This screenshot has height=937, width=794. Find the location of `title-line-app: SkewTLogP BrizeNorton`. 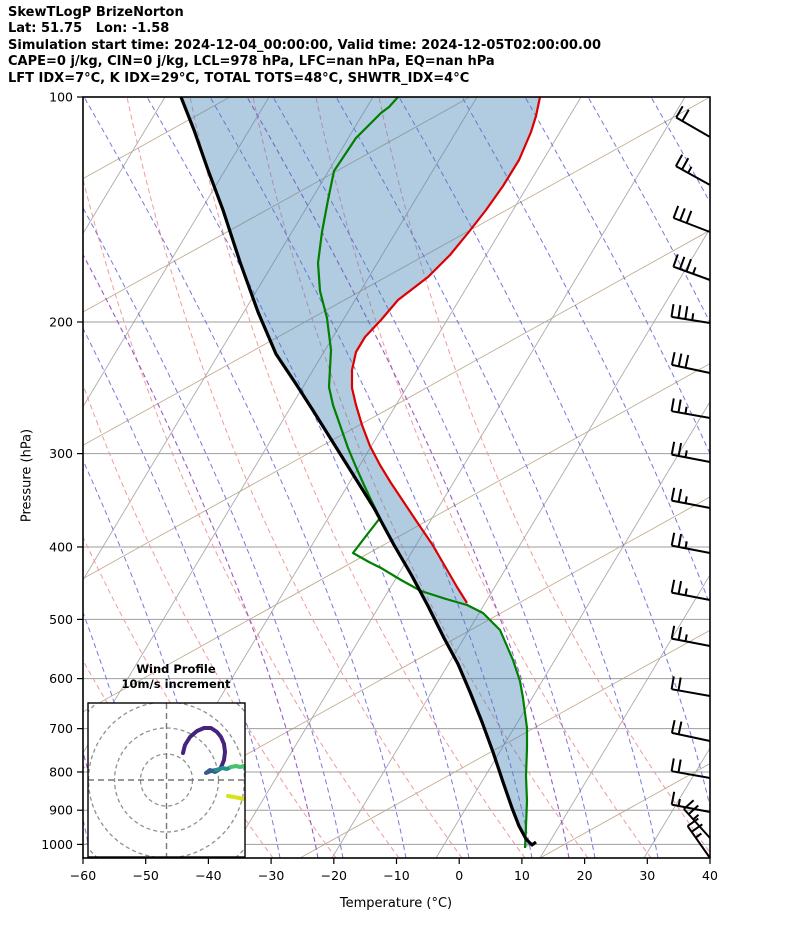

title-line-app: SkewTLogP BrizeNorton is located at coordinates (96, 12).